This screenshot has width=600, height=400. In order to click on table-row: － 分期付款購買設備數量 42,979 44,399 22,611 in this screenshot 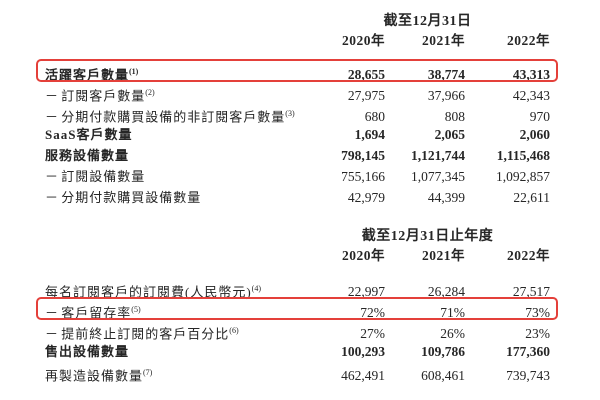, I will do `click(297, 197)`.